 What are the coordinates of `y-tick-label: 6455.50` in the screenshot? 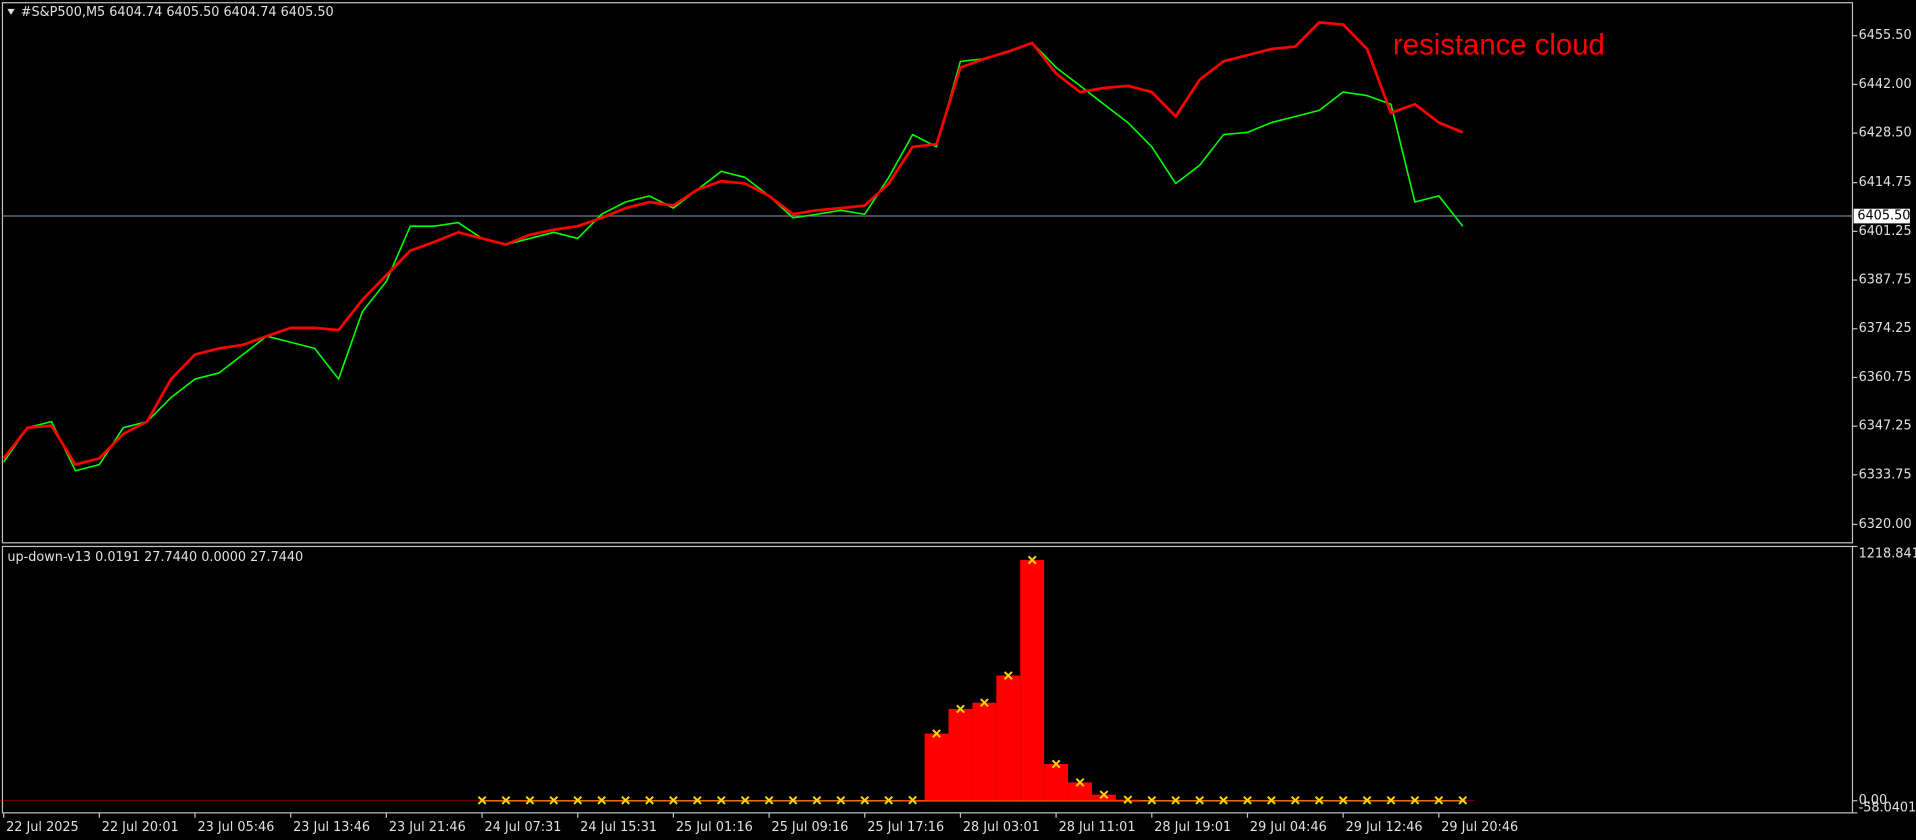 It's located at (1885, 35).